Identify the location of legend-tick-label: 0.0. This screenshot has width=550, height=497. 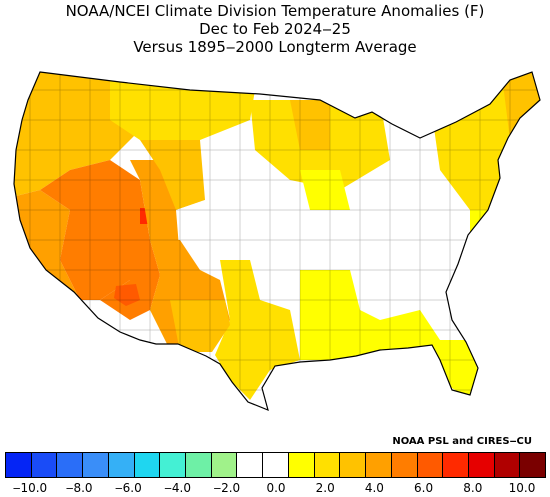
(276, 488).